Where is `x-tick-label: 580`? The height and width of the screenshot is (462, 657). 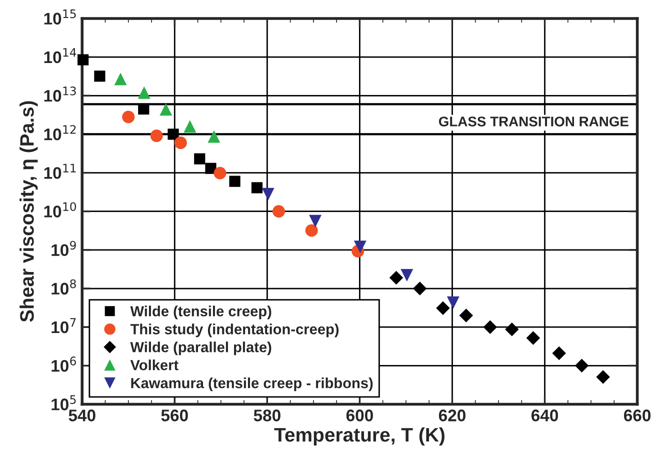
x-tick-label: 580 is located at coordinates (267, 416).